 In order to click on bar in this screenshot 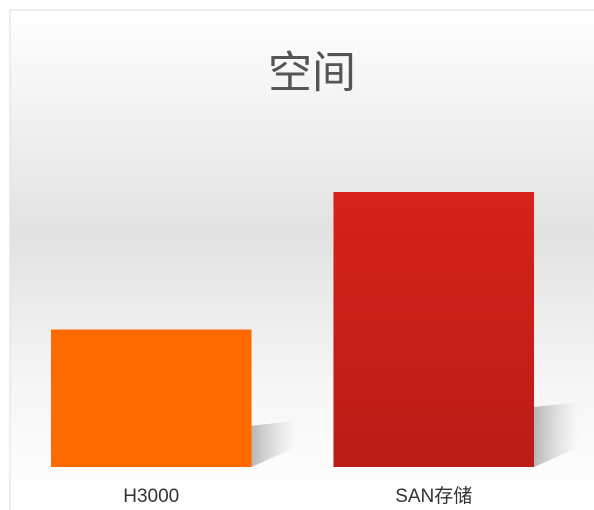, I will do `click(151, 398)`.